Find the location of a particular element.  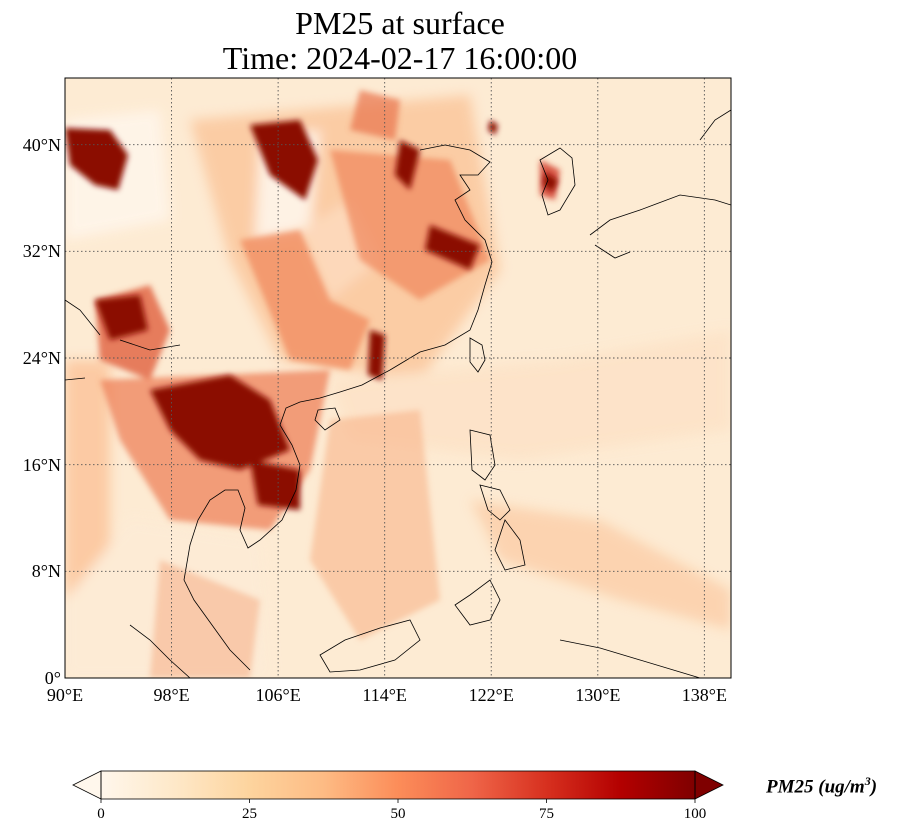

lat-tick-label: 24°N is located at coordinates (41, 358).